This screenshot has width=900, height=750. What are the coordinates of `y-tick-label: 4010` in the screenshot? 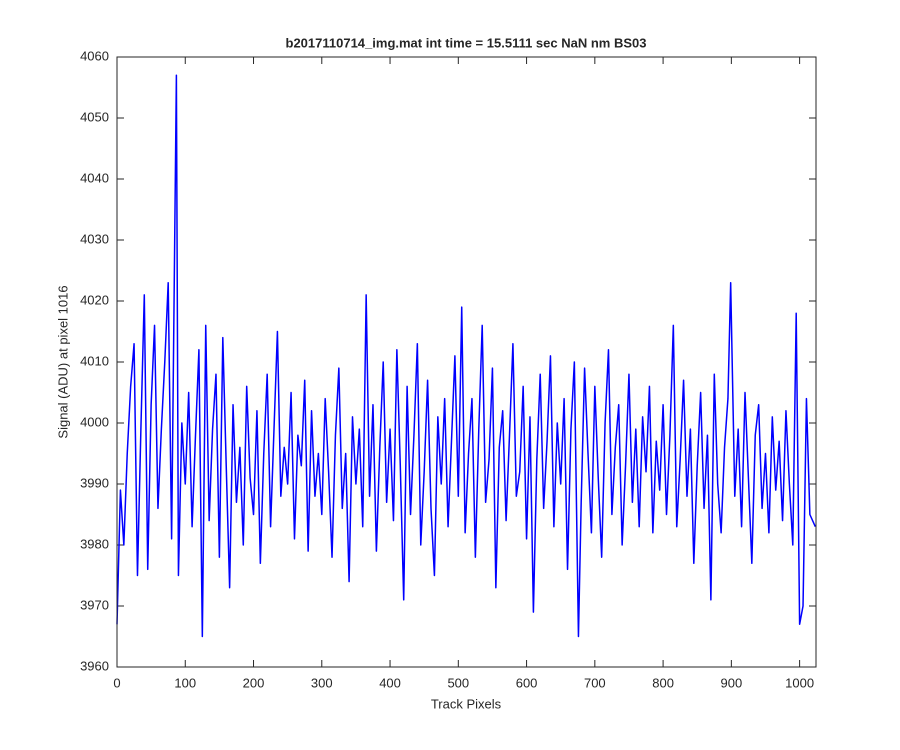 It's located at (94, 360).